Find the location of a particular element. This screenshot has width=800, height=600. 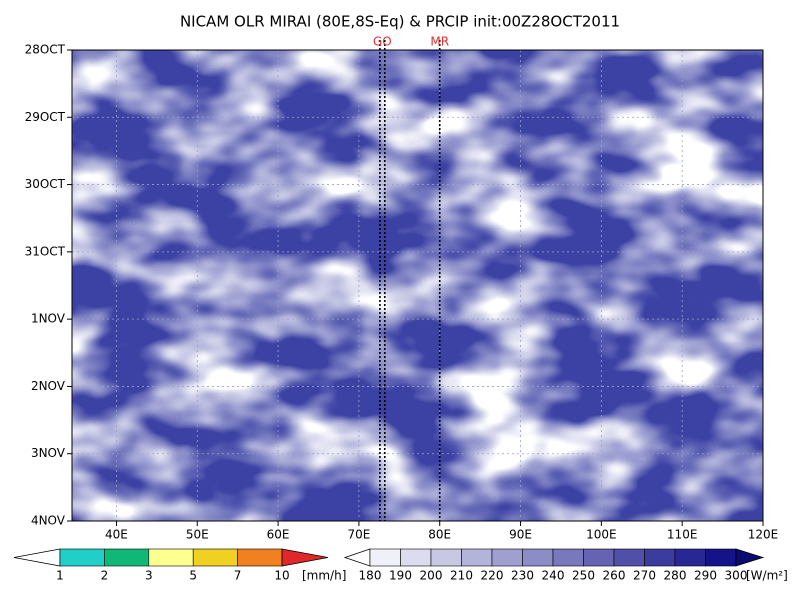

x-tick-label: 110E is located at coordinates (682, 535).